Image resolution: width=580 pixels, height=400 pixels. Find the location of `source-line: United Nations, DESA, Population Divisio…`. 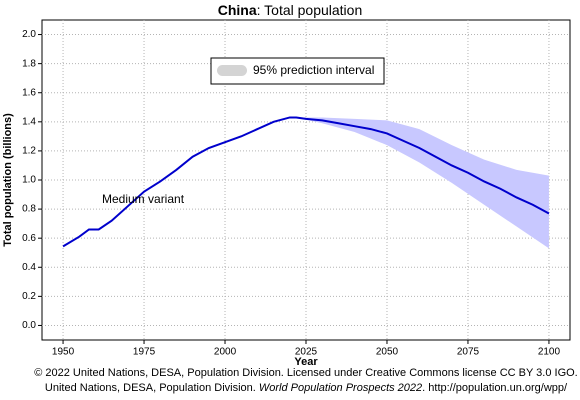

source-line: United Nations, DESA, Population Divisio… is located at coordinates (306, 388).